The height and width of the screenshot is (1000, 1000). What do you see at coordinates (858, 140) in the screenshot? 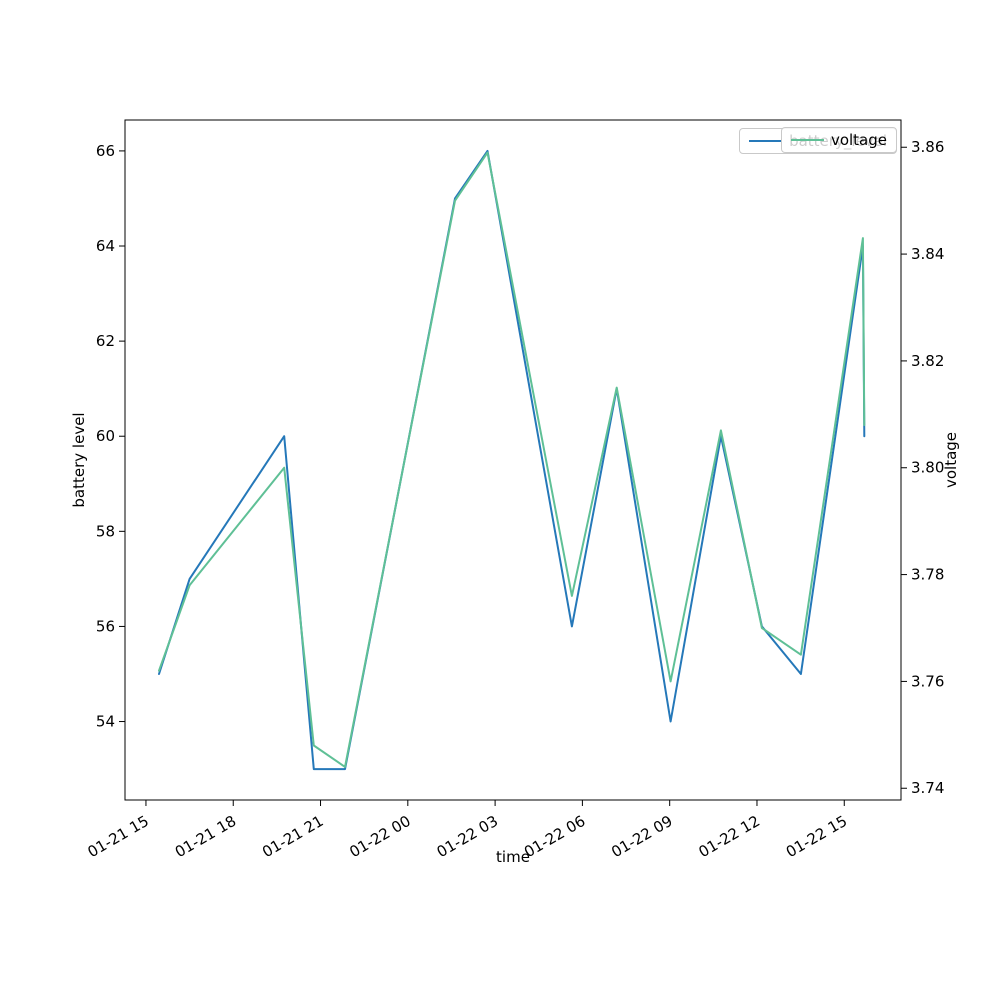
I see `voltage-legend-label: voltage` at bounding box center [858, 140].